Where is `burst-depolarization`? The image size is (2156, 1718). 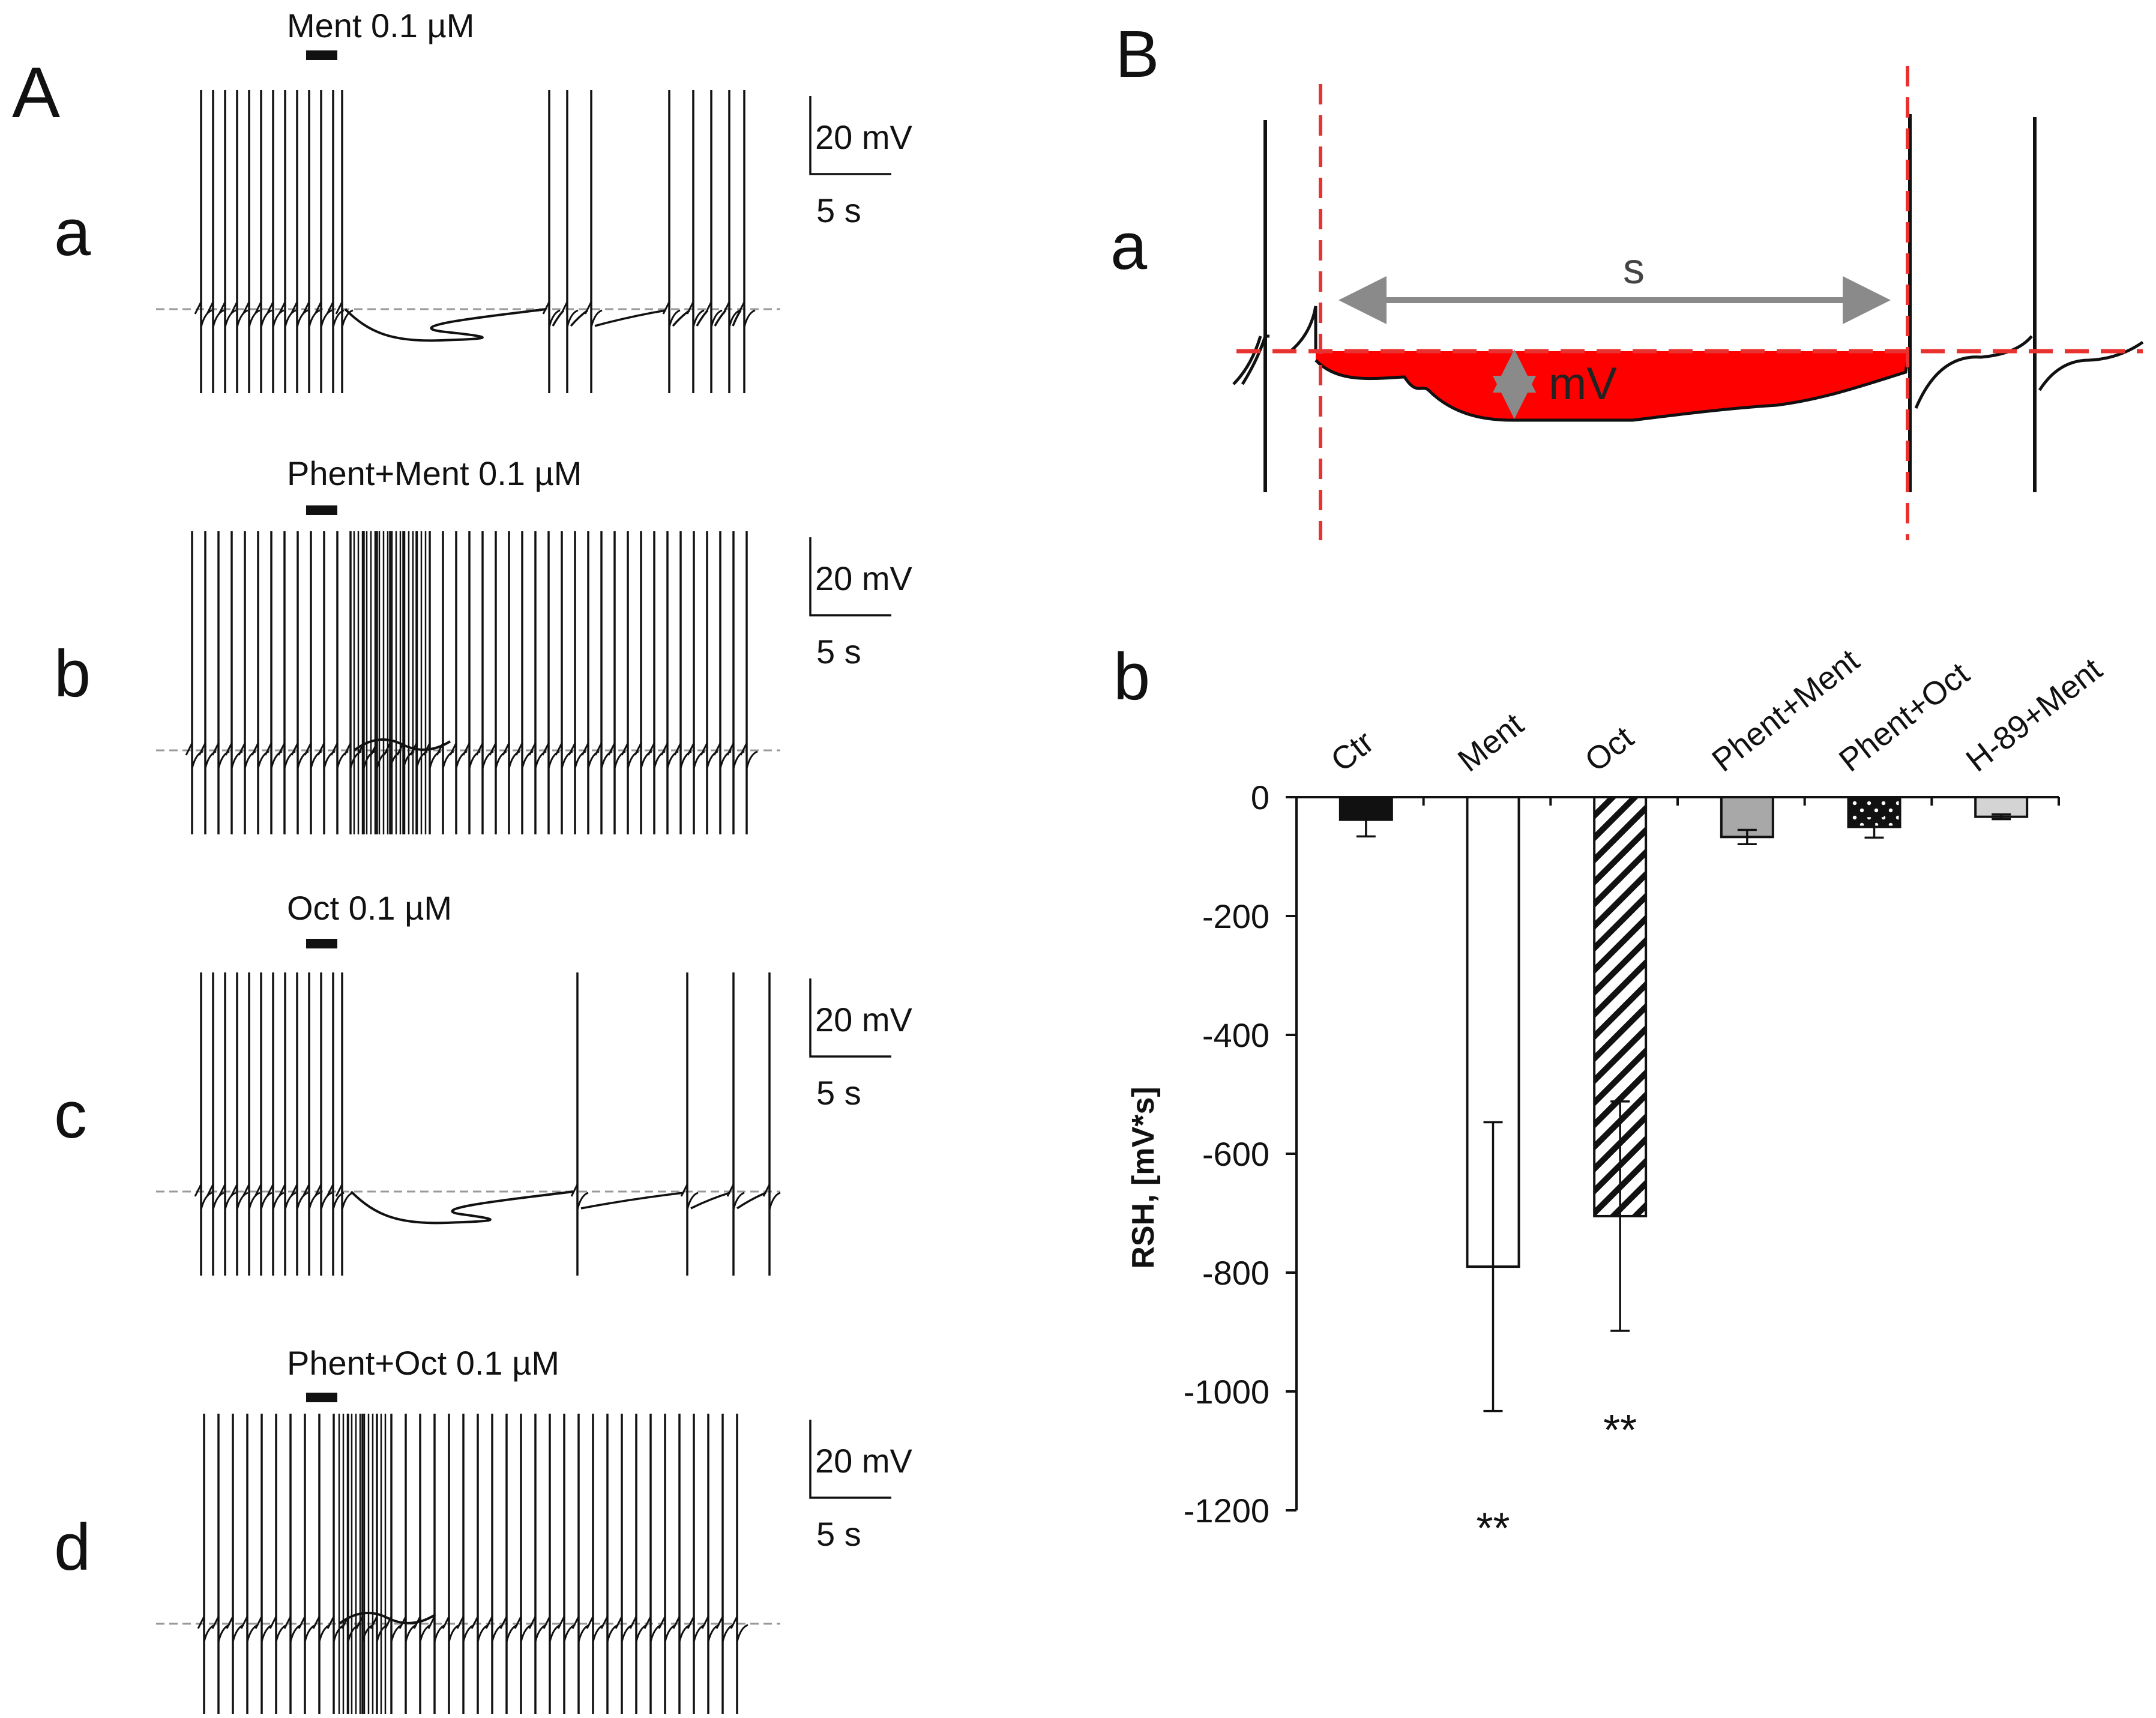 burst-depolarization is located at coordinates (402, 745).